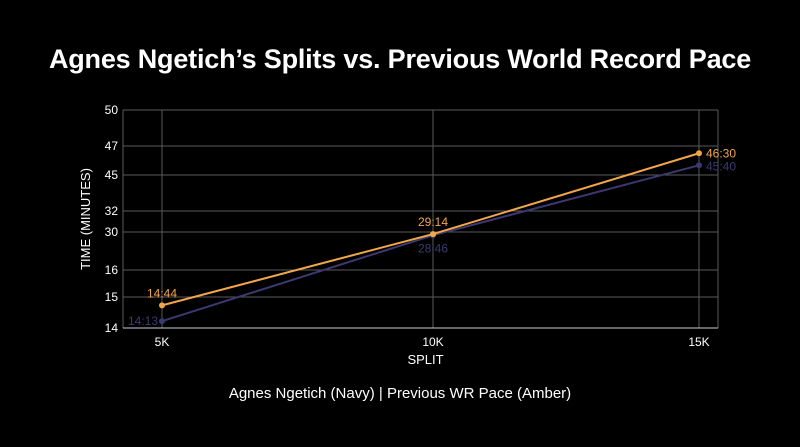  I want to click on y-tick-label: 30, so click(112, 232).